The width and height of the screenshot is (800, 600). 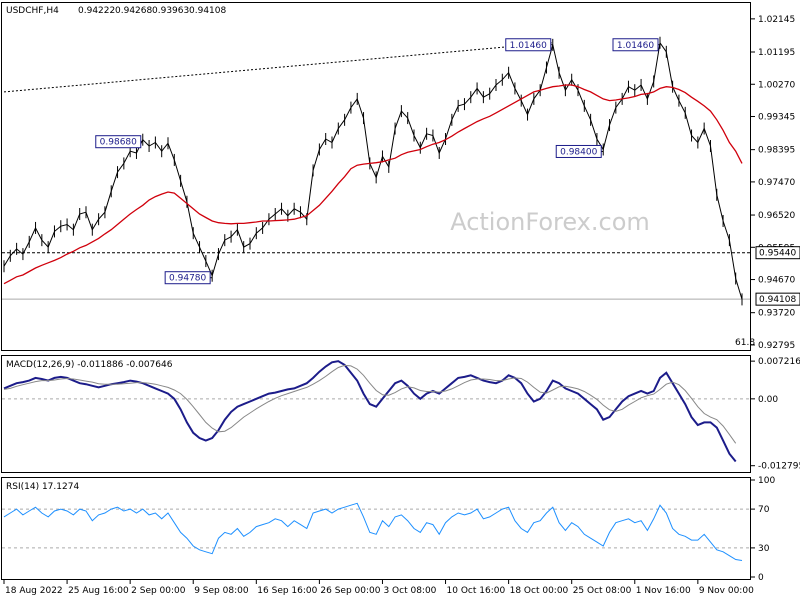 I want to click on x-tick-label: 25 Oct 08:00, so click(x=602, y=591).